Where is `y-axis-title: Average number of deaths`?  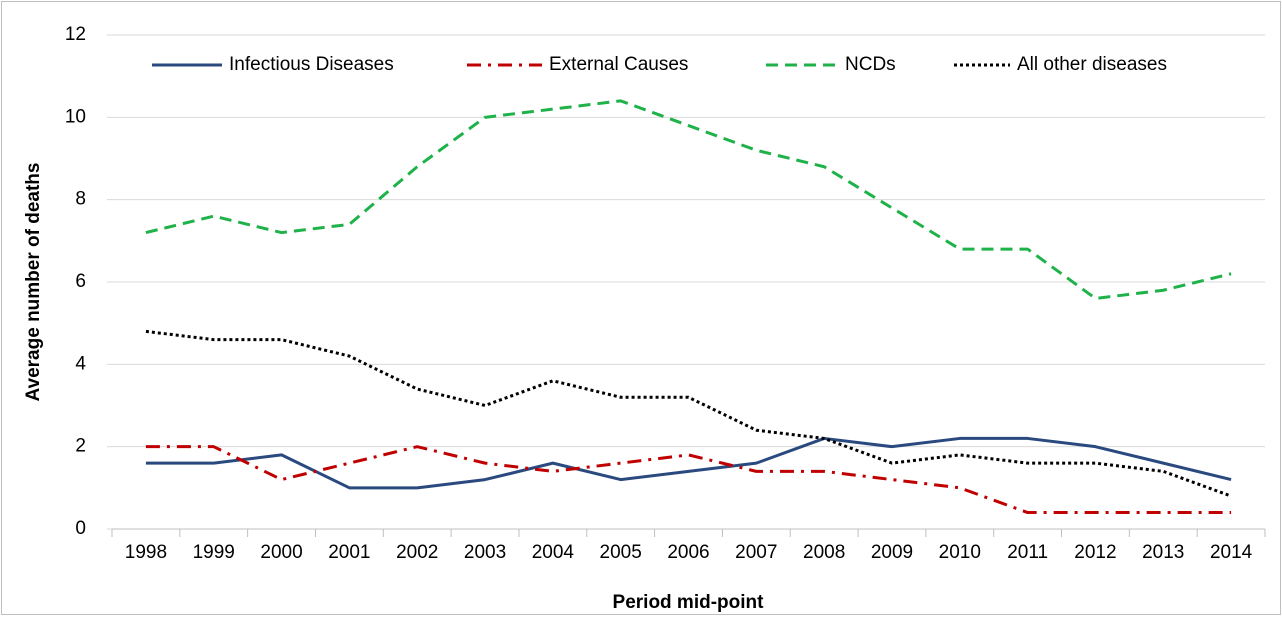
y-axis-title: Average number of deaths is located at coordinates (33, 282).